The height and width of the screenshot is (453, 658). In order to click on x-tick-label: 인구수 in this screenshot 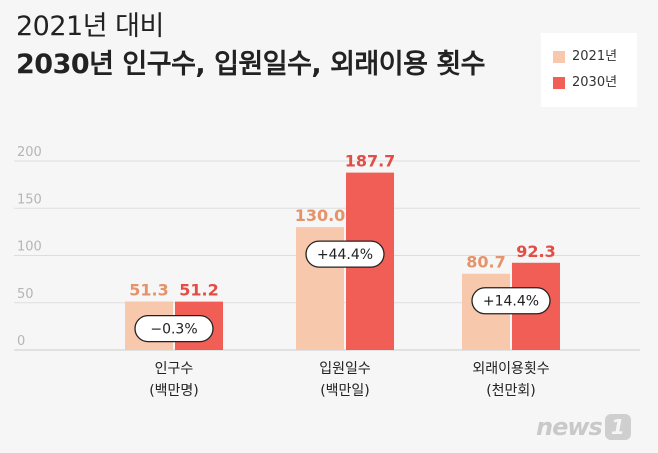, I will do `click(174, 369)`.